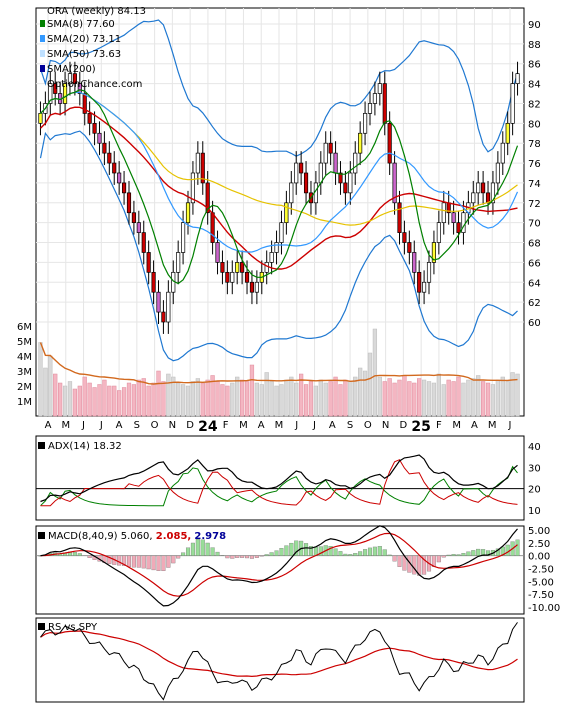  What do you see at coordinates (84, 54) in the screenshot?
I see `legend-sma50: SMA(50) 73.63` at bounding box center [84, 54].